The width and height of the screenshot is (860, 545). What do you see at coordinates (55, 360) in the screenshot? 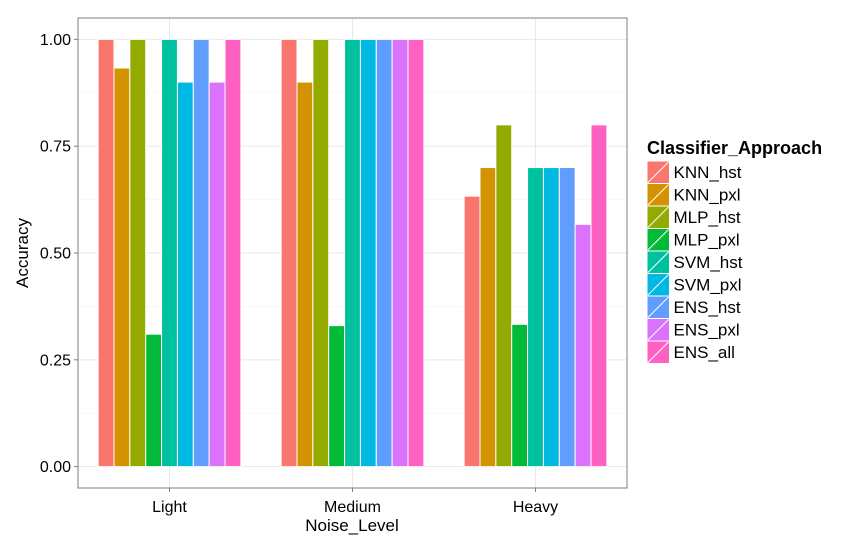
I see `y-tick-label: 0.25` at bounding box center [55, 360].